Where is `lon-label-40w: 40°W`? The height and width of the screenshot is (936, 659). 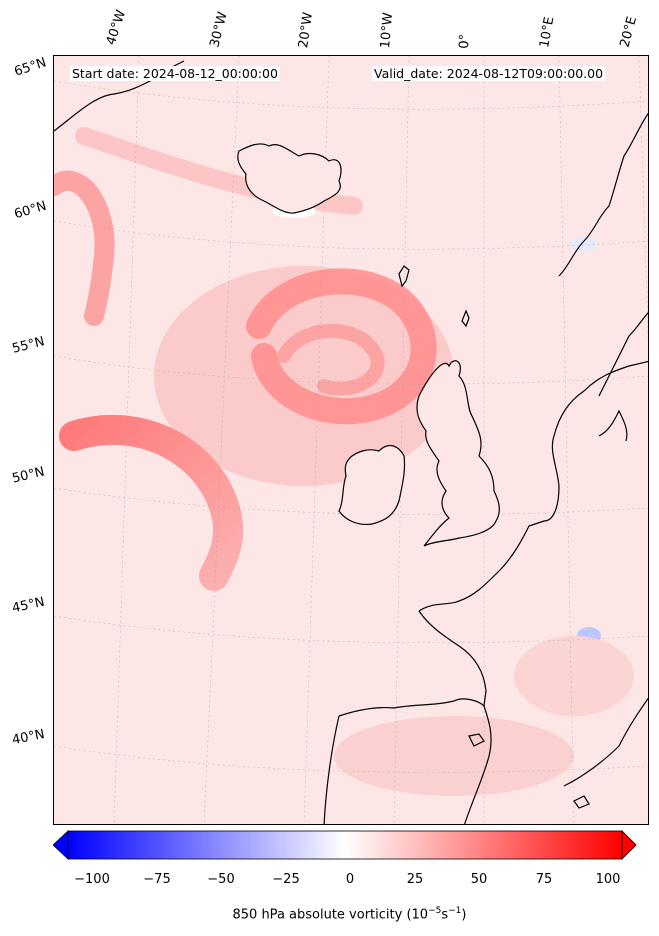 lon-label-40w: 40°W is located at coordinates (116, 27).